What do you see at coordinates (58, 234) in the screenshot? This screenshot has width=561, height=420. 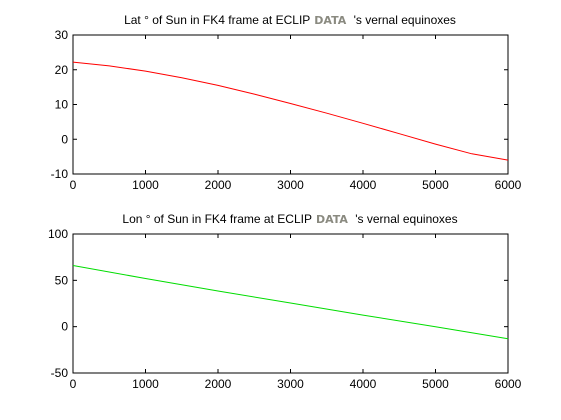 I see `y-tick-label: 100` at bounding box center [58, 234].